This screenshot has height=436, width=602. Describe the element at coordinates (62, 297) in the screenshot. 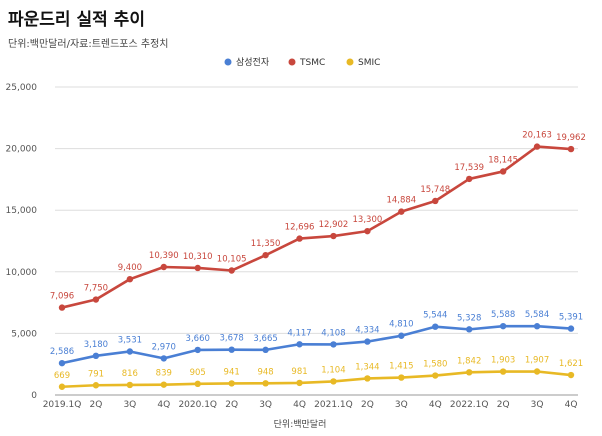

I see `data-label: 7,096` at that location.